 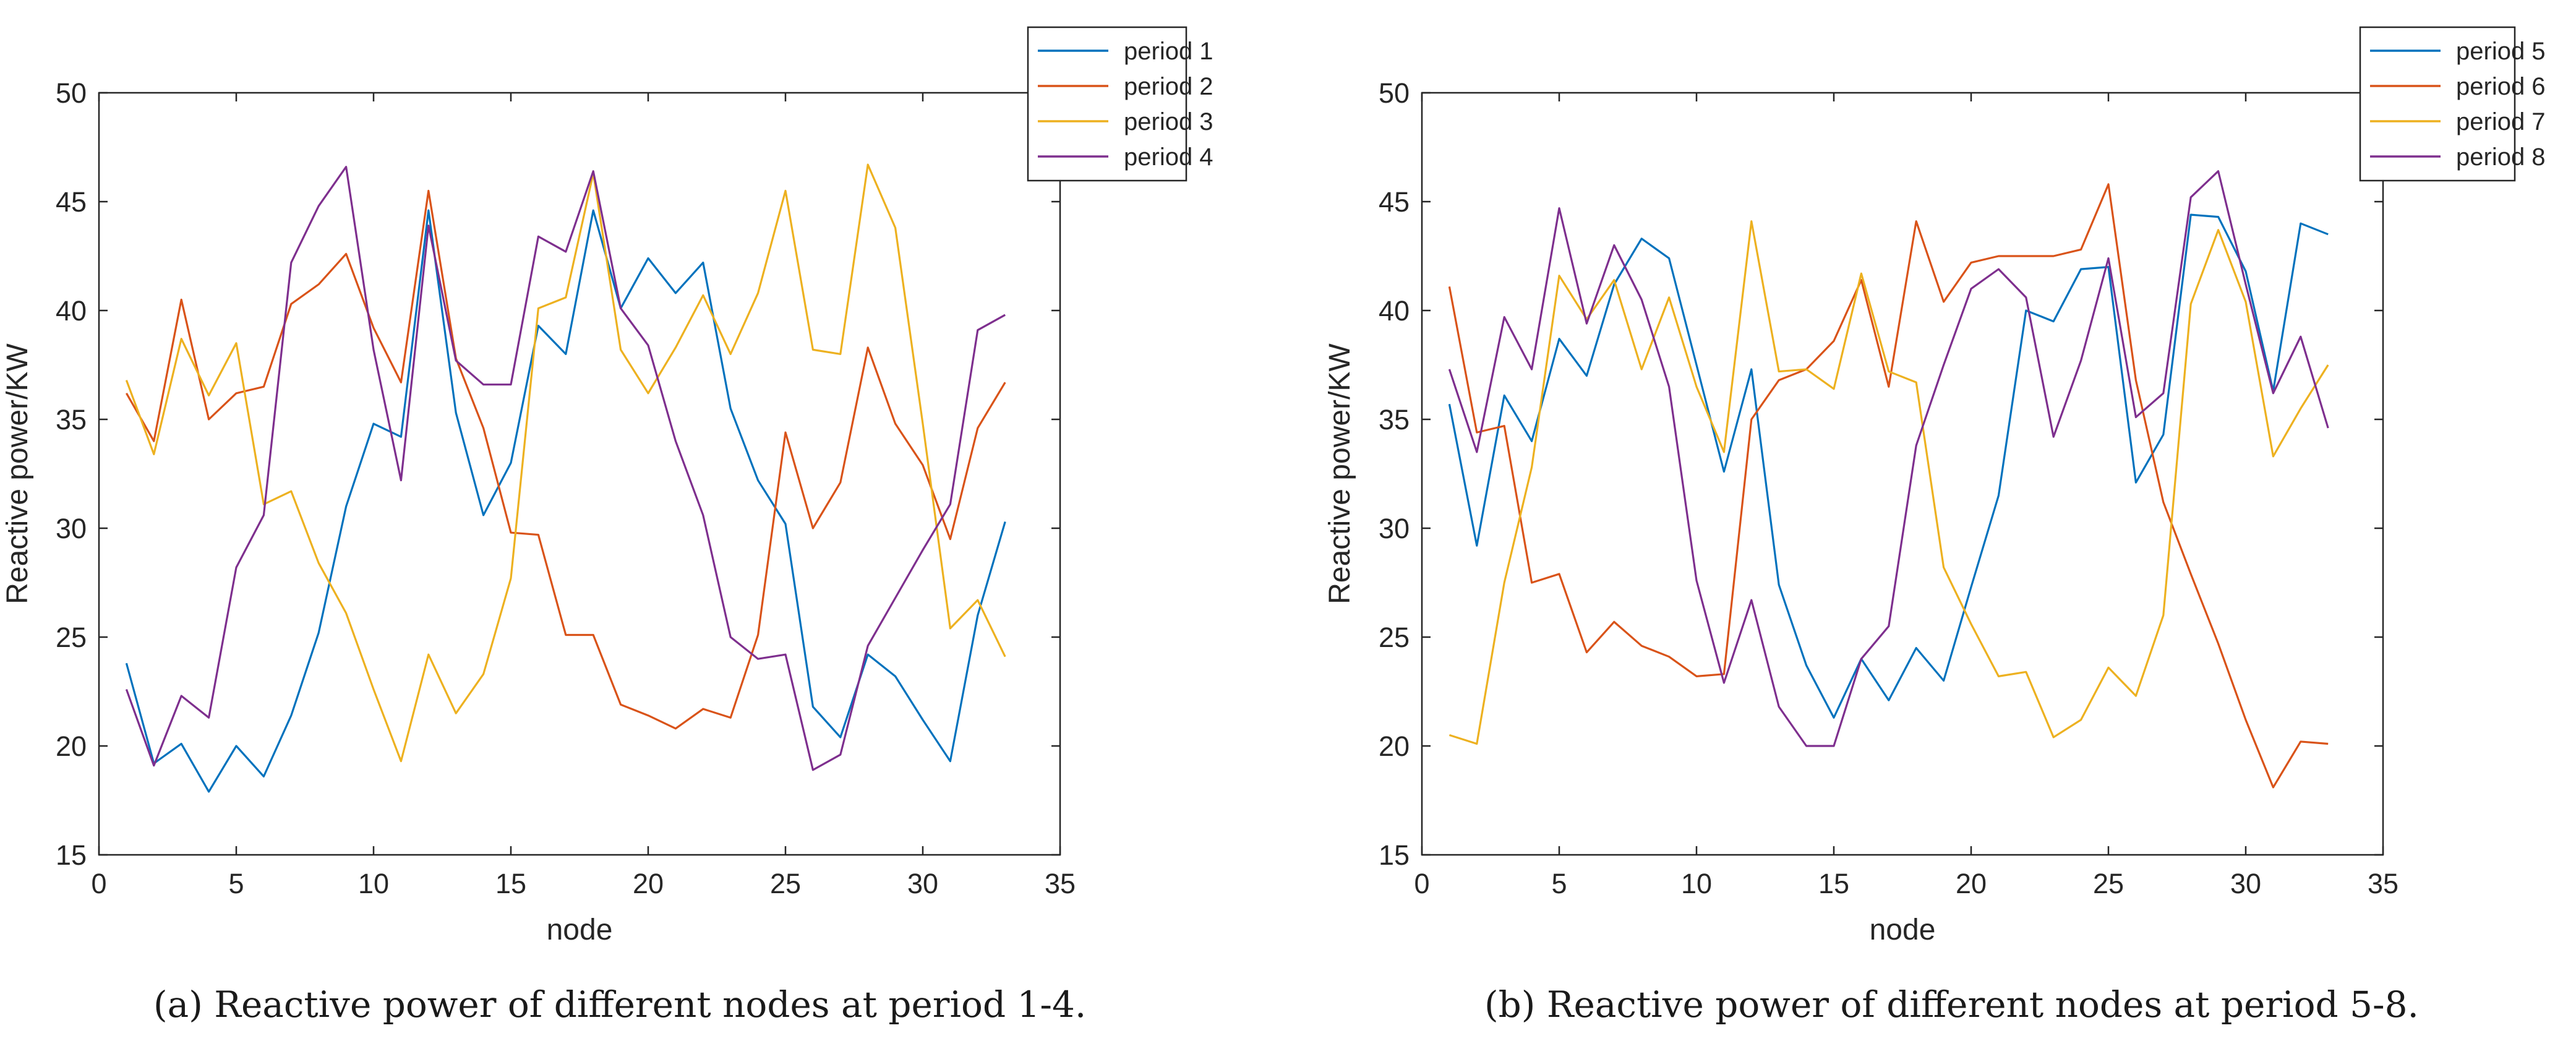 I want to click on y-tick-label: 35, so click(x=71, y=419).